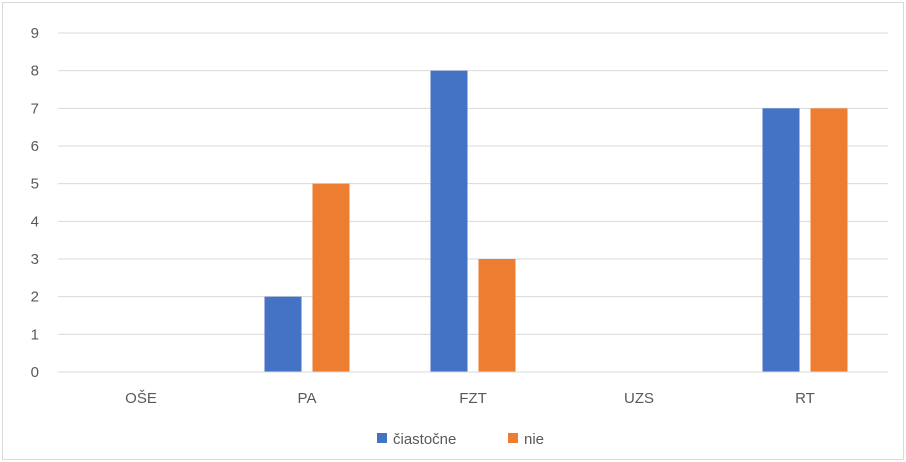  Describe the element at coordinates (35, 184) in the screenshot. I see `y-tick-label: 5` at that location.